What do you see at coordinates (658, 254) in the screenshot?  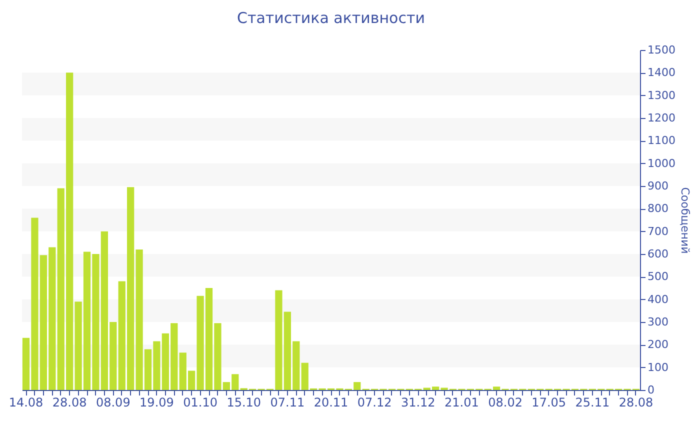 I see `y-tick-label: 600` at bounding box center [658, 254].